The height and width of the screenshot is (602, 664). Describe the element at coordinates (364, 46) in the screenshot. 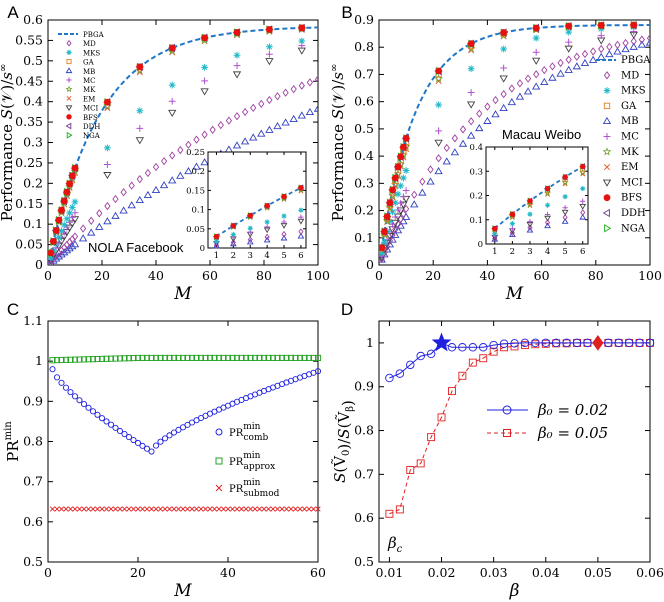

I see `y-tick-label: 0.8` at that location.